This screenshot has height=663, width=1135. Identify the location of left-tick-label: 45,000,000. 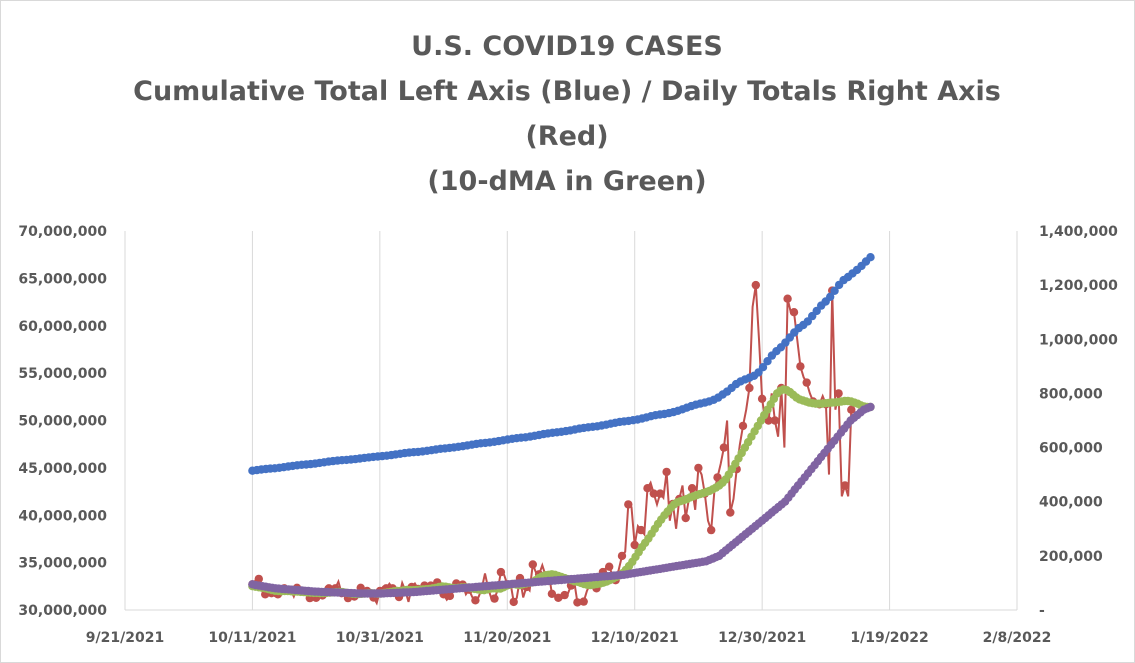
(62, 469).